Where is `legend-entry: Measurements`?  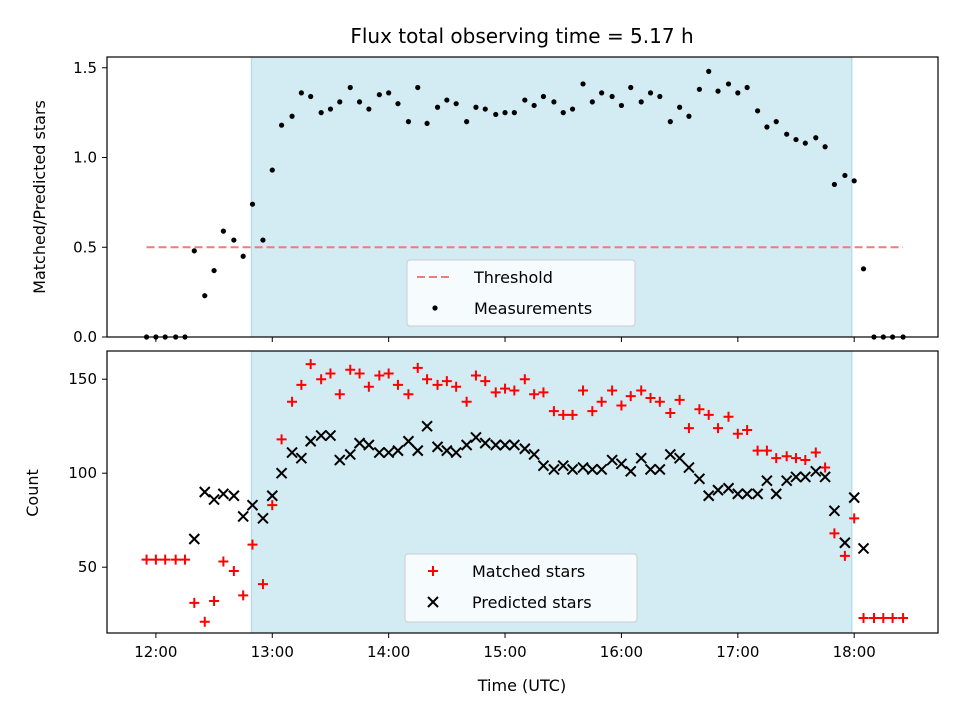
legend-entry: Measurements is located at coordinates (533, 308).